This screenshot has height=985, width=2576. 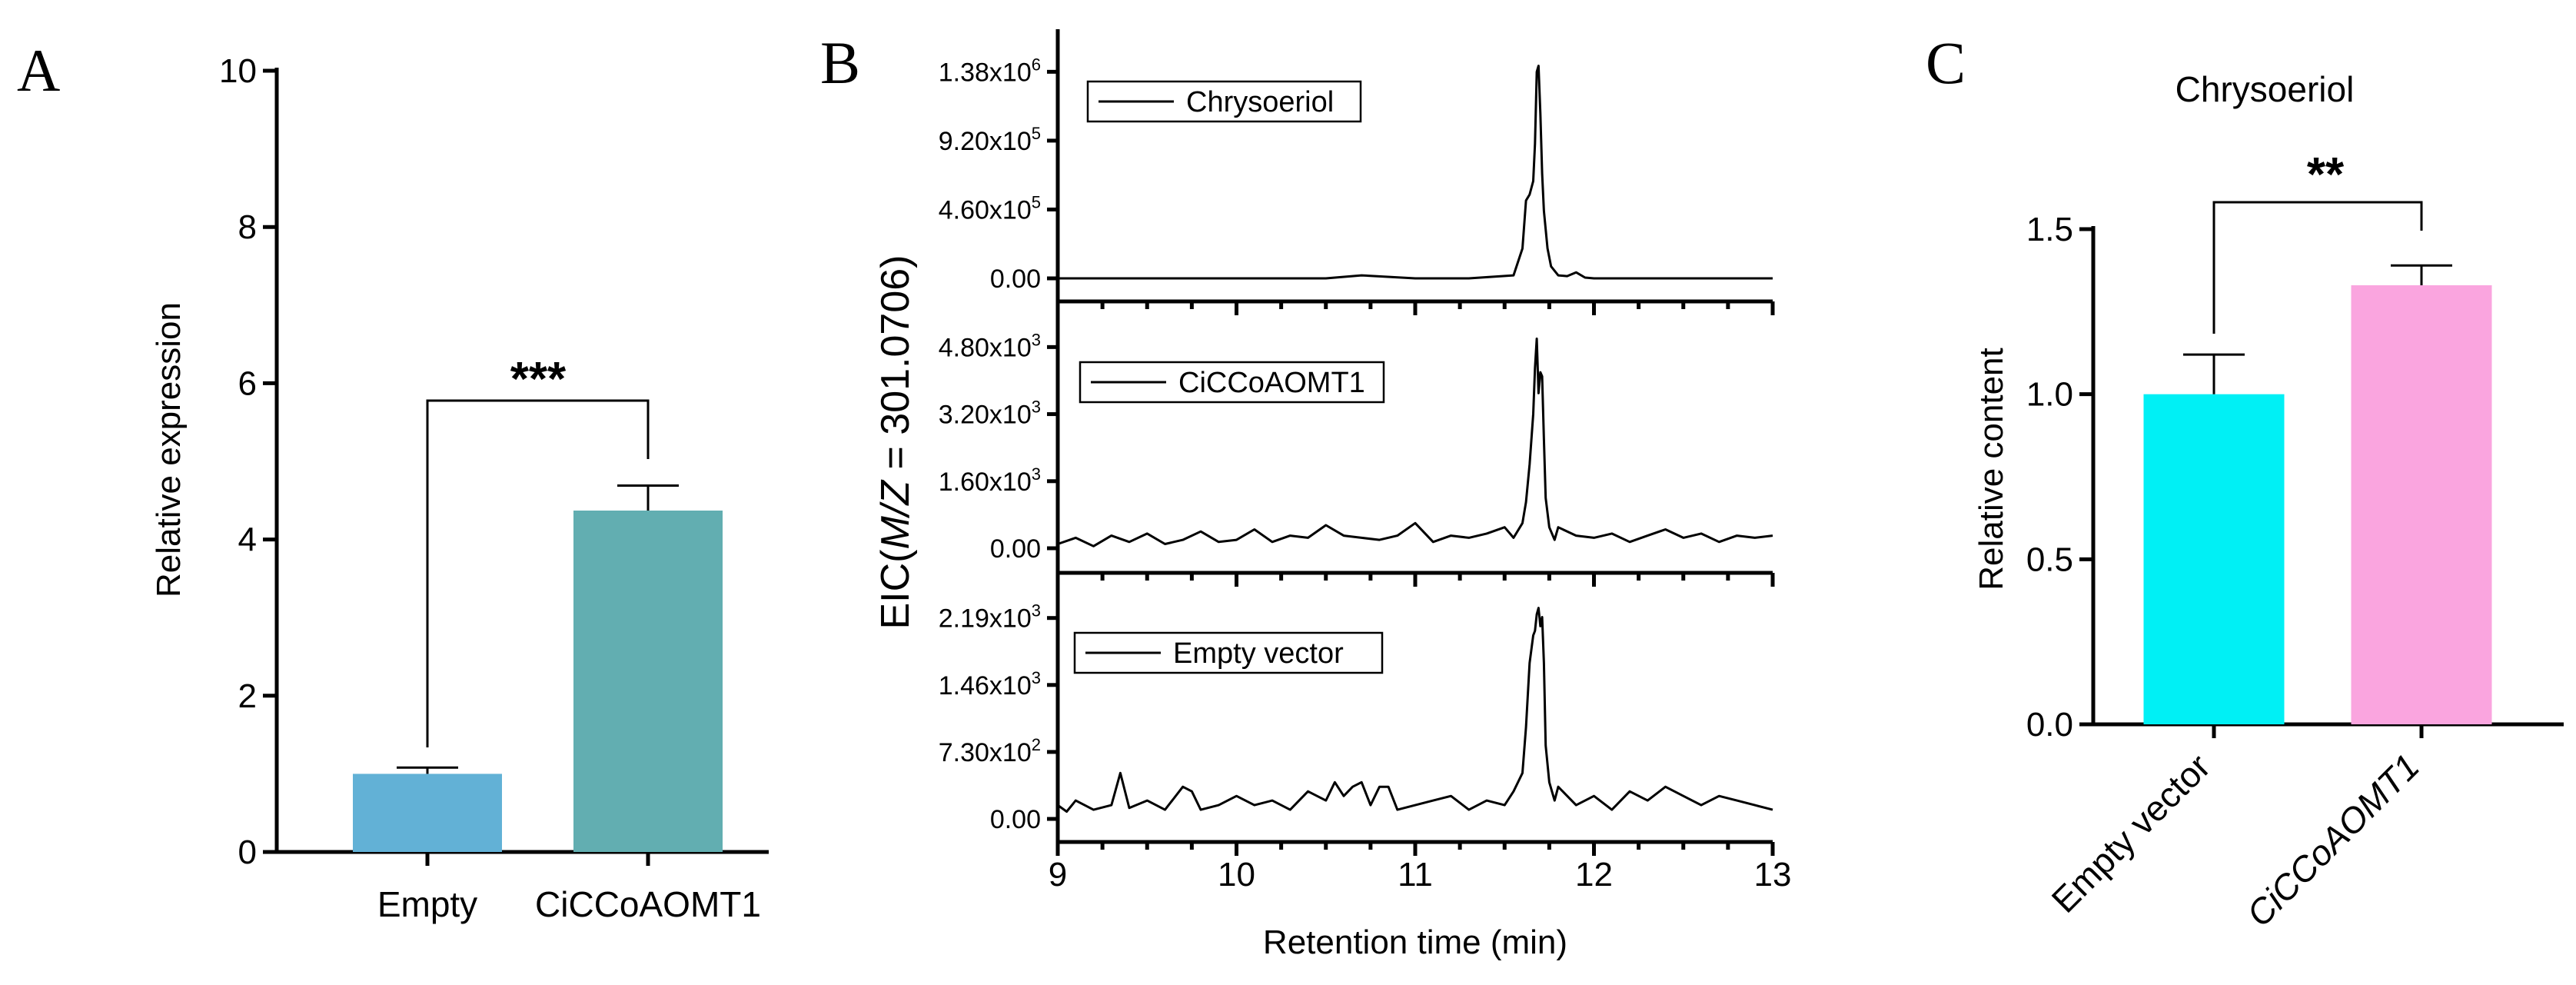 I want to click on panel-b-y-tick-exponent: 6, so click(x=1036, y=64).